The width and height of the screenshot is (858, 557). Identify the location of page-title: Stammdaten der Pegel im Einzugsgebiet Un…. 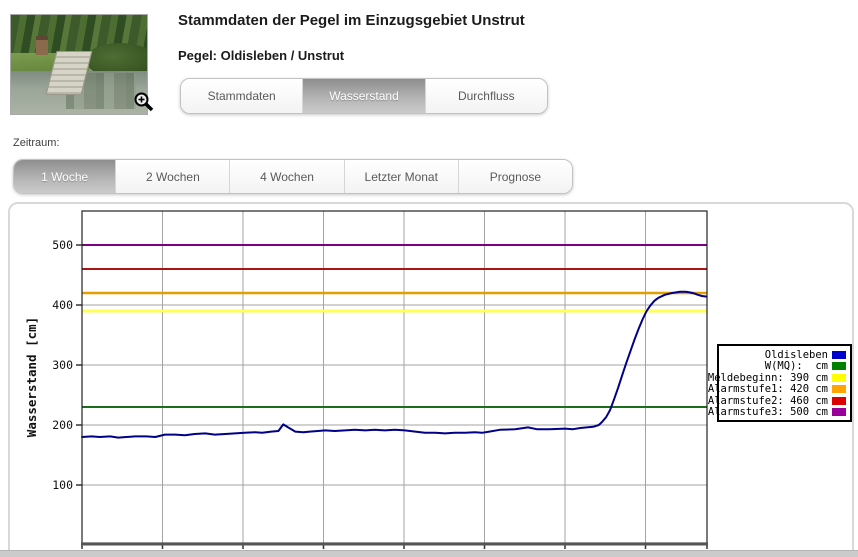
(351, 20).